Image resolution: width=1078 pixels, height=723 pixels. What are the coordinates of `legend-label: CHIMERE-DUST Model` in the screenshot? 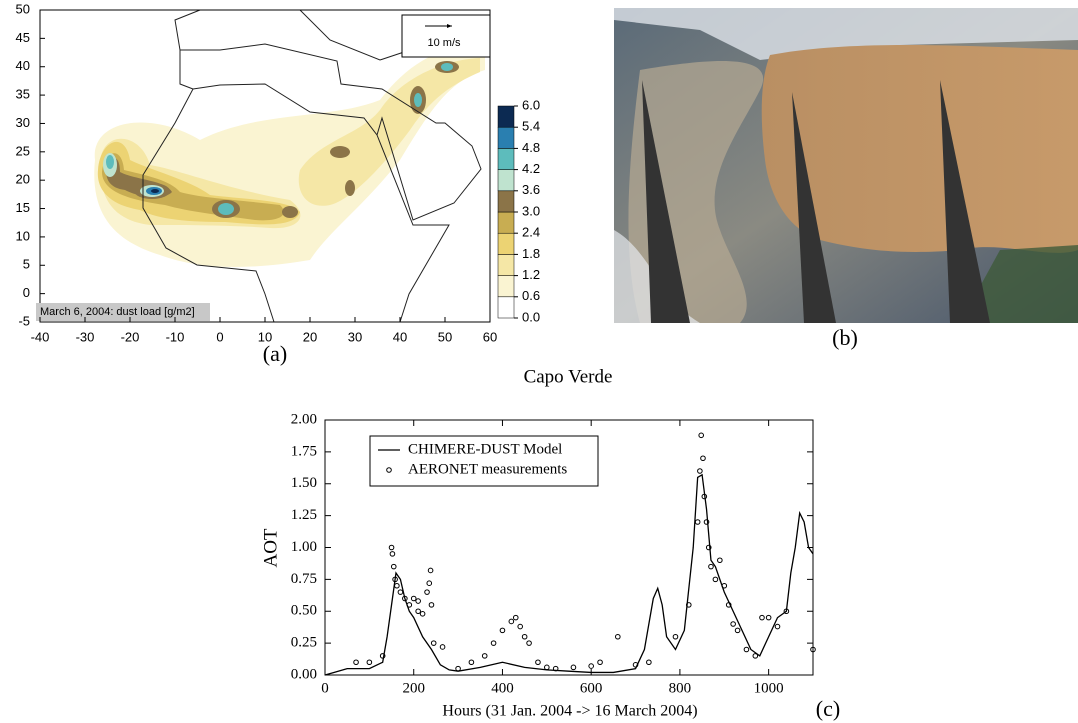 It's located at (485, 449).